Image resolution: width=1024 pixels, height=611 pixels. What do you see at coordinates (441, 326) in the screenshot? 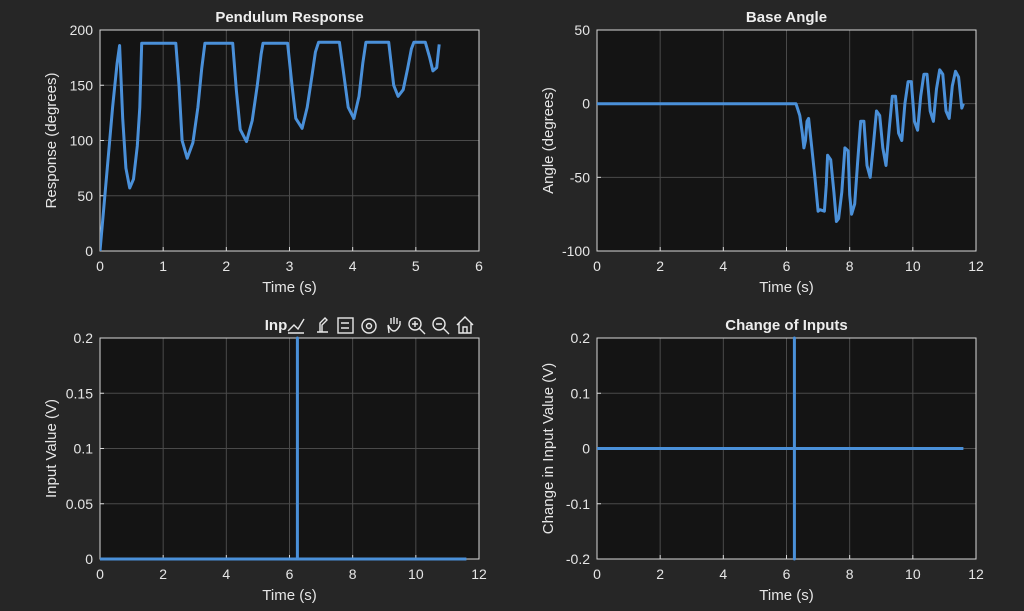
I see `zoom-out-icon` at bounding box center [441, 326].